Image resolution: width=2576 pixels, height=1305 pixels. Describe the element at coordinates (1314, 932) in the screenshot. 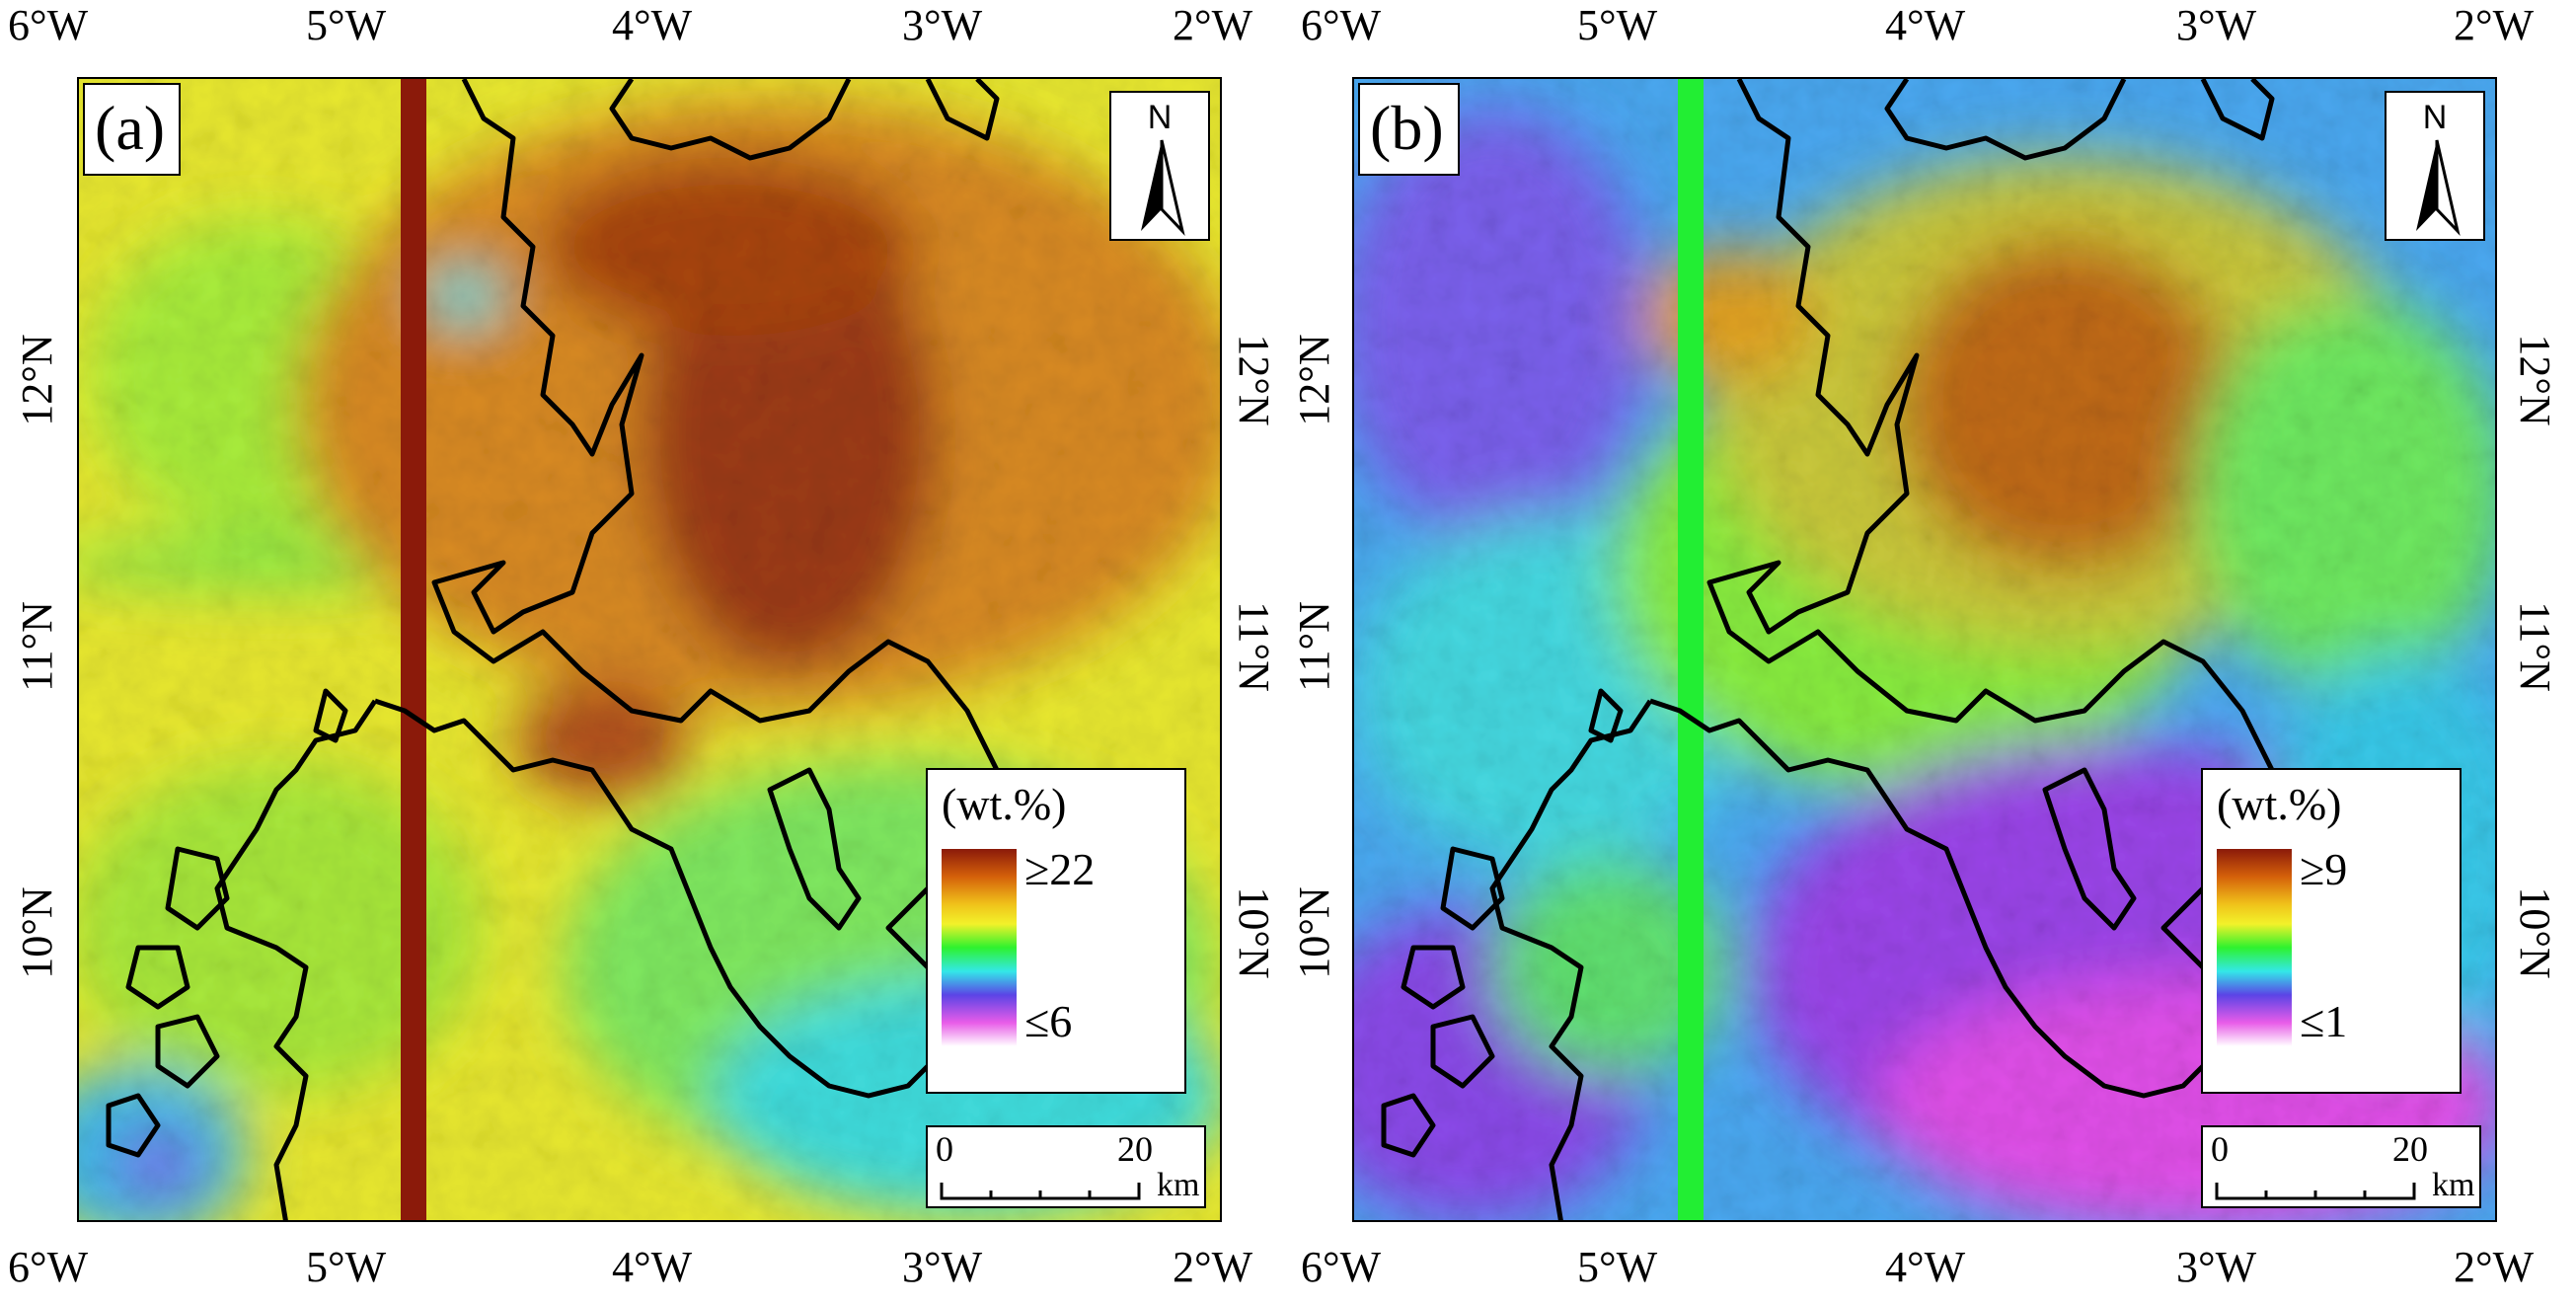

I see `lat-label-b-left-10n: 10°N` at that location.